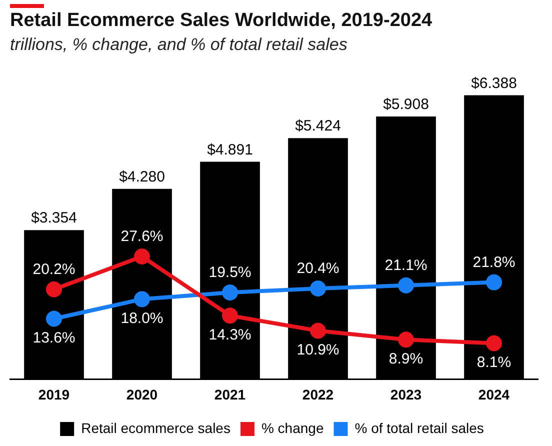  Describe the element at coordinates (155, 428) in the screenshot. I see `legend-label: Retail ecommerce sales` at that location.